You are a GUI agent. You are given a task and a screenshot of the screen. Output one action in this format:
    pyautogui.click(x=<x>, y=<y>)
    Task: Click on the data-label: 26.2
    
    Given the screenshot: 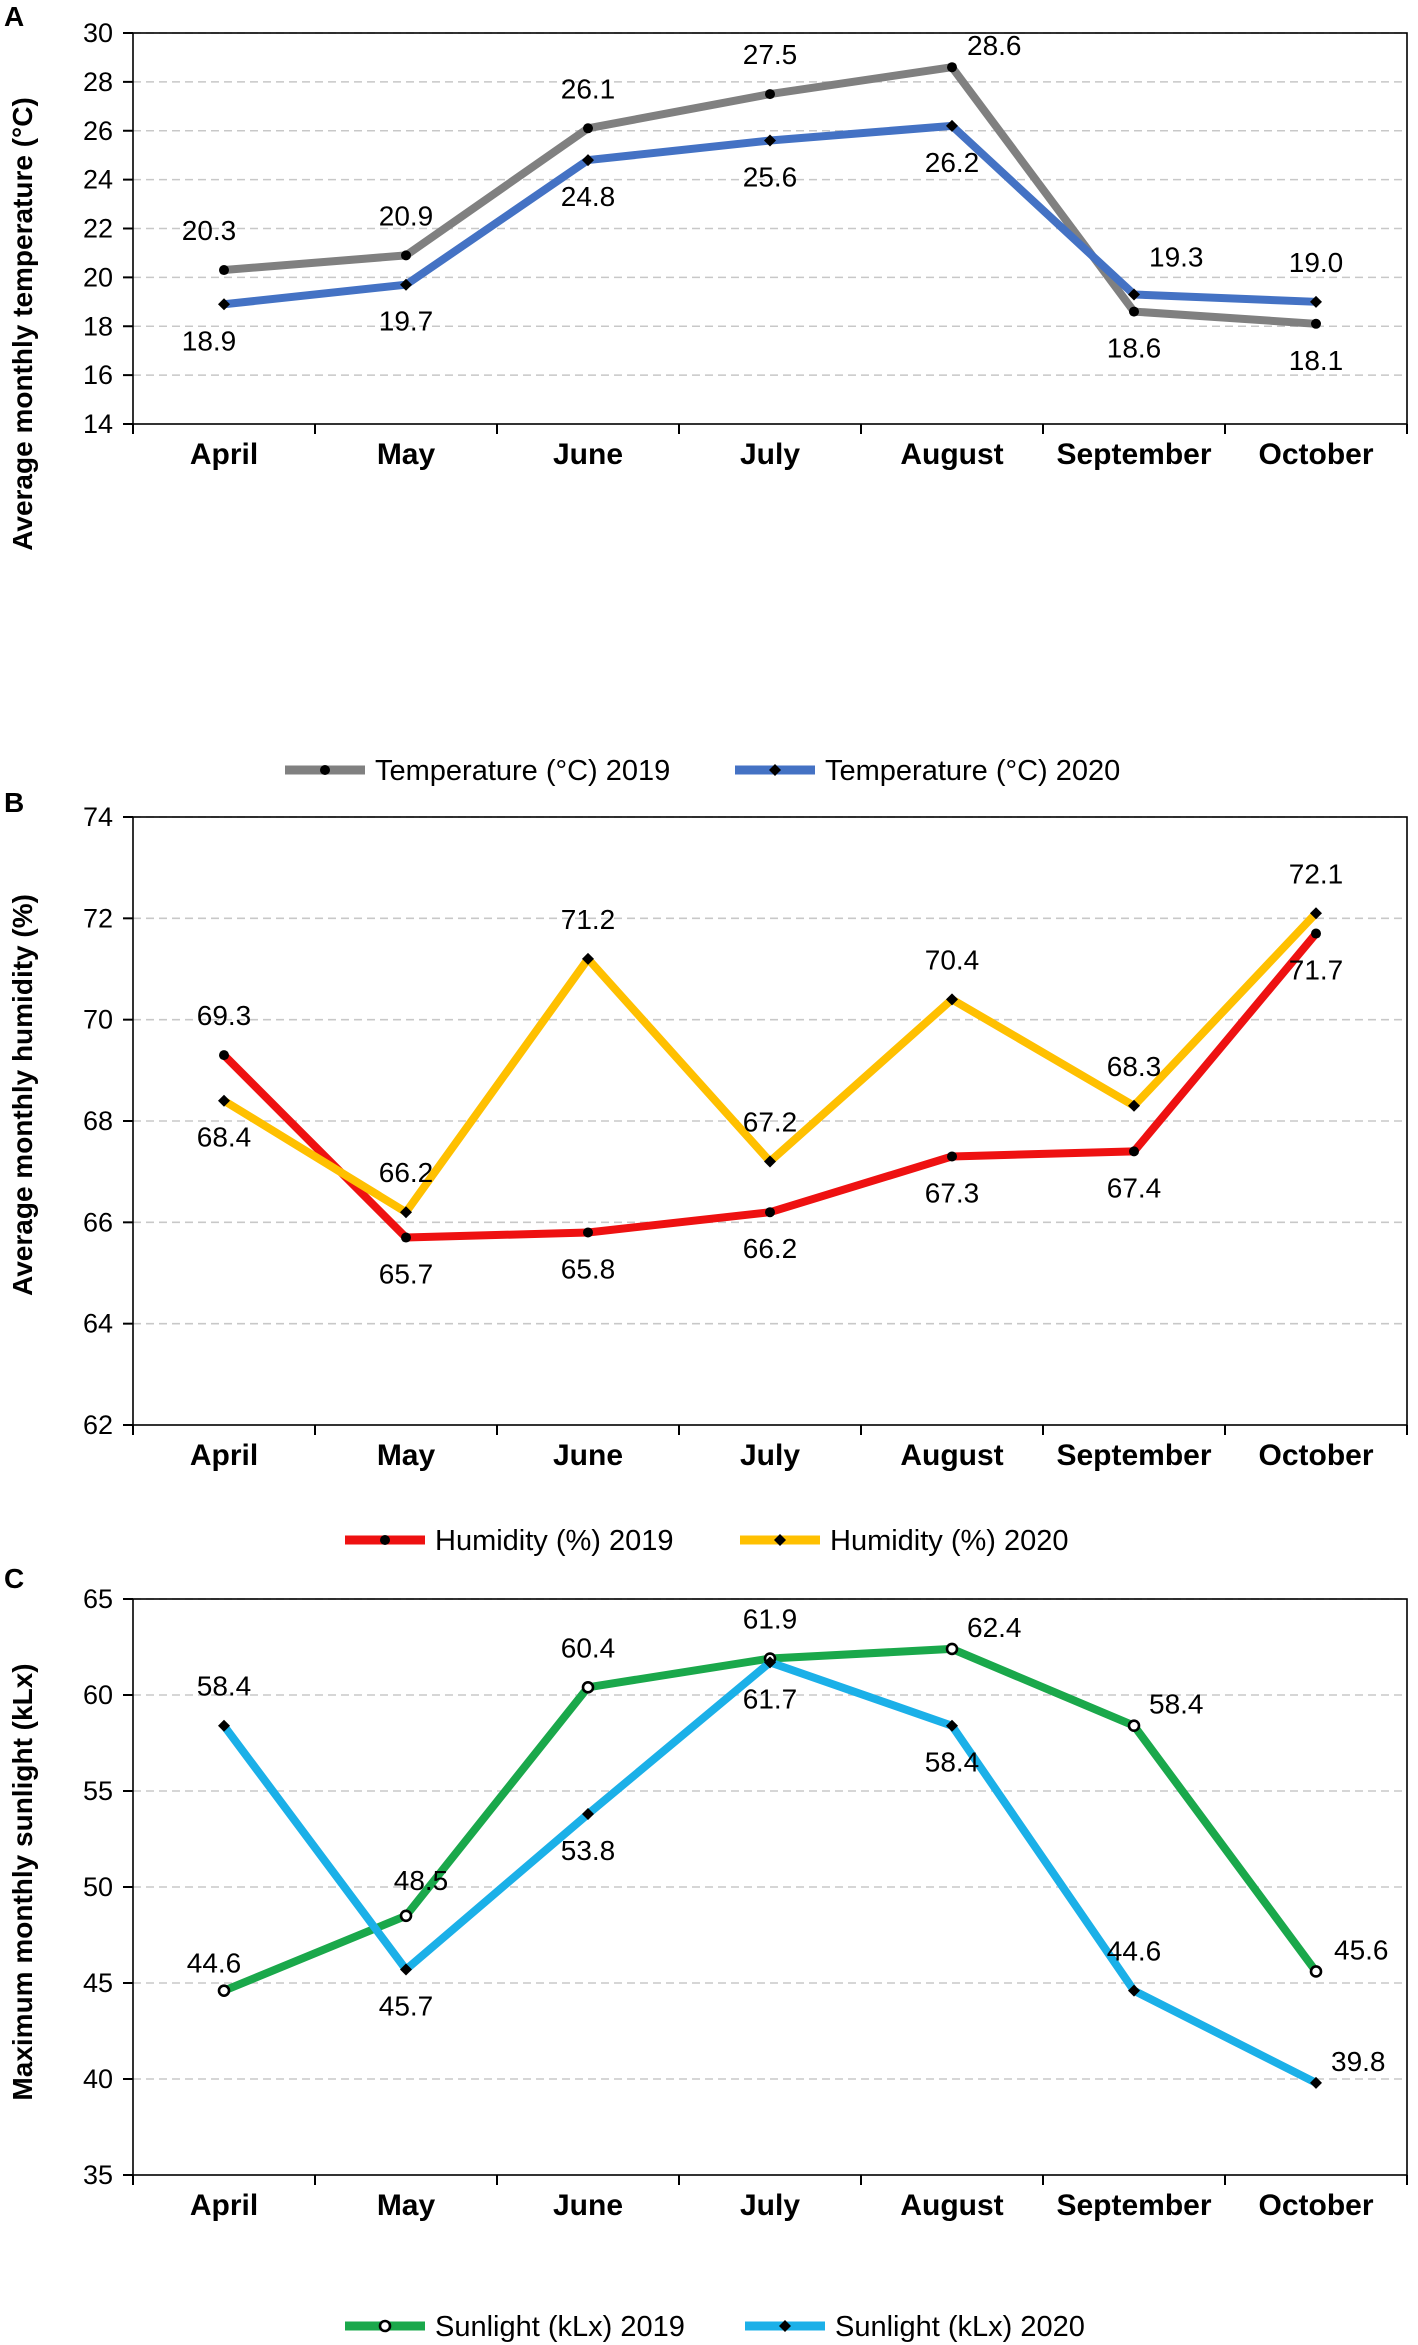 What is the action you would take?
    pyautogui.click(x=952, y=162)
    